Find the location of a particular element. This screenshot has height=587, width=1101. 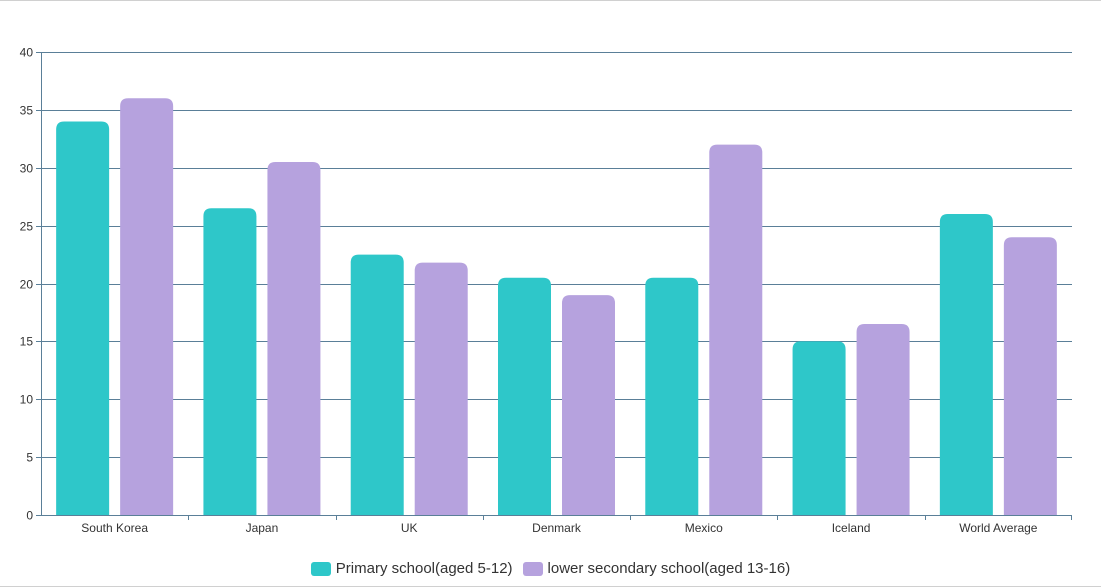

legend-item-secondary: lower secondary school(aged 13-16) is located at coordinates (656, 568).